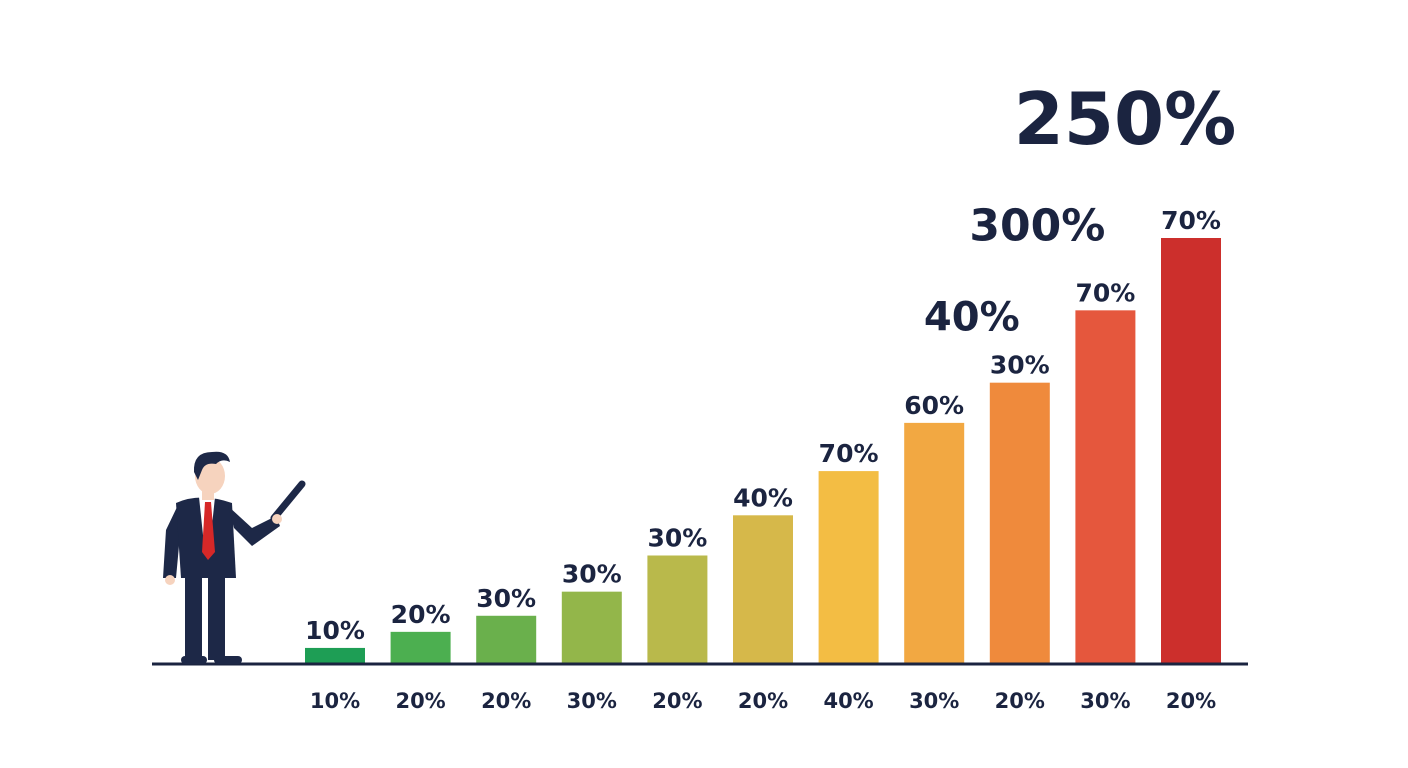 This screenshot has height=768, width=1408. Describe the element at coordinates (1105, 701) in the screenshot. I see `category-label-10: 30%` at that location.